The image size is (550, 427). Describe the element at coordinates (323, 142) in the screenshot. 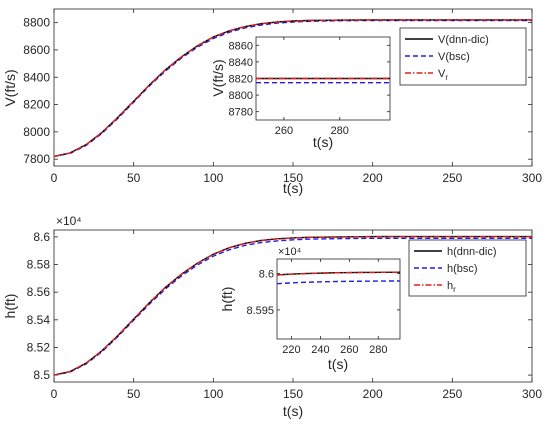

I see `velocity-inset-x-axis-label: t(s)` at that location.